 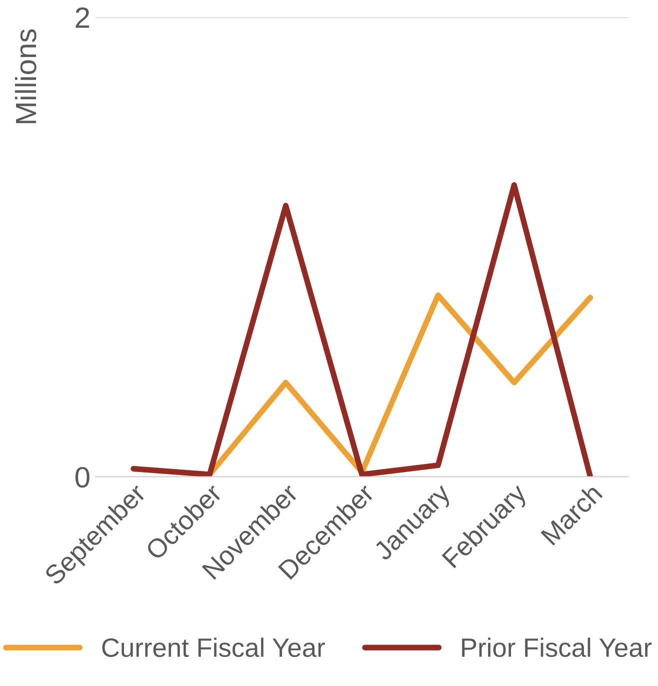 What do you see at coordinates (557, 648) in the screenshot?
I see `legend-label: Prior Fiscal Year` at bounding box center [557, 648].